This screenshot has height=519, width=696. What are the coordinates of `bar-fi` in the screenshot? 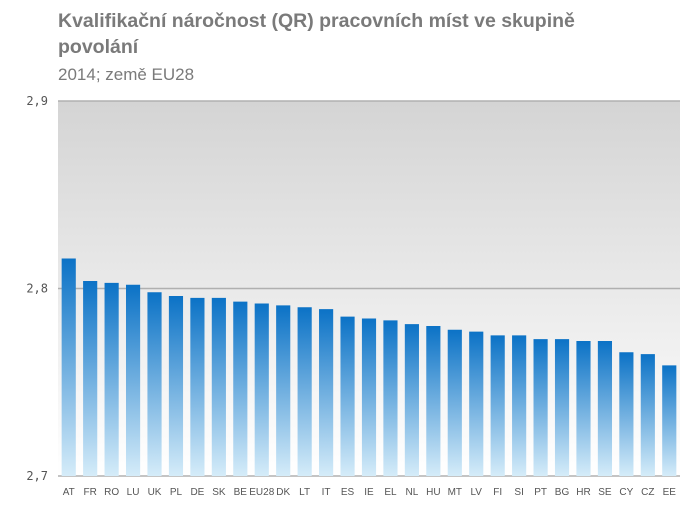 It's located at (497, 405).